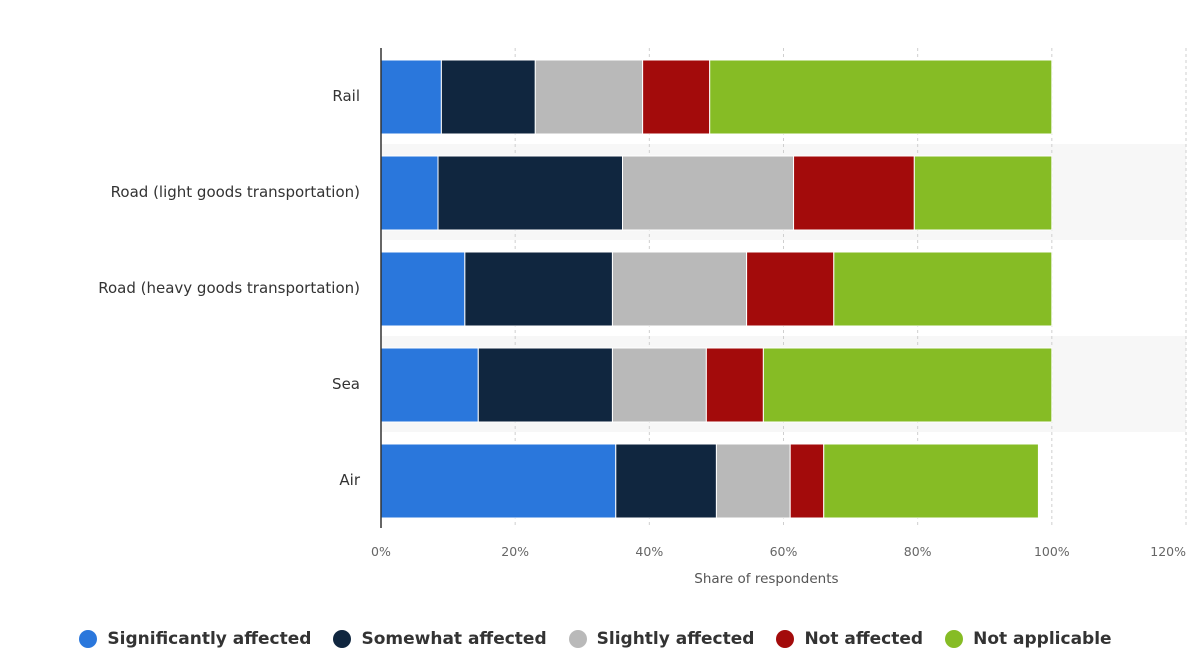 The height and width of the screenshot is (656, 1191). Describe the element at coordinates (784, 551) in the screenshot. I see `x-tick-label: 60%` at that location.